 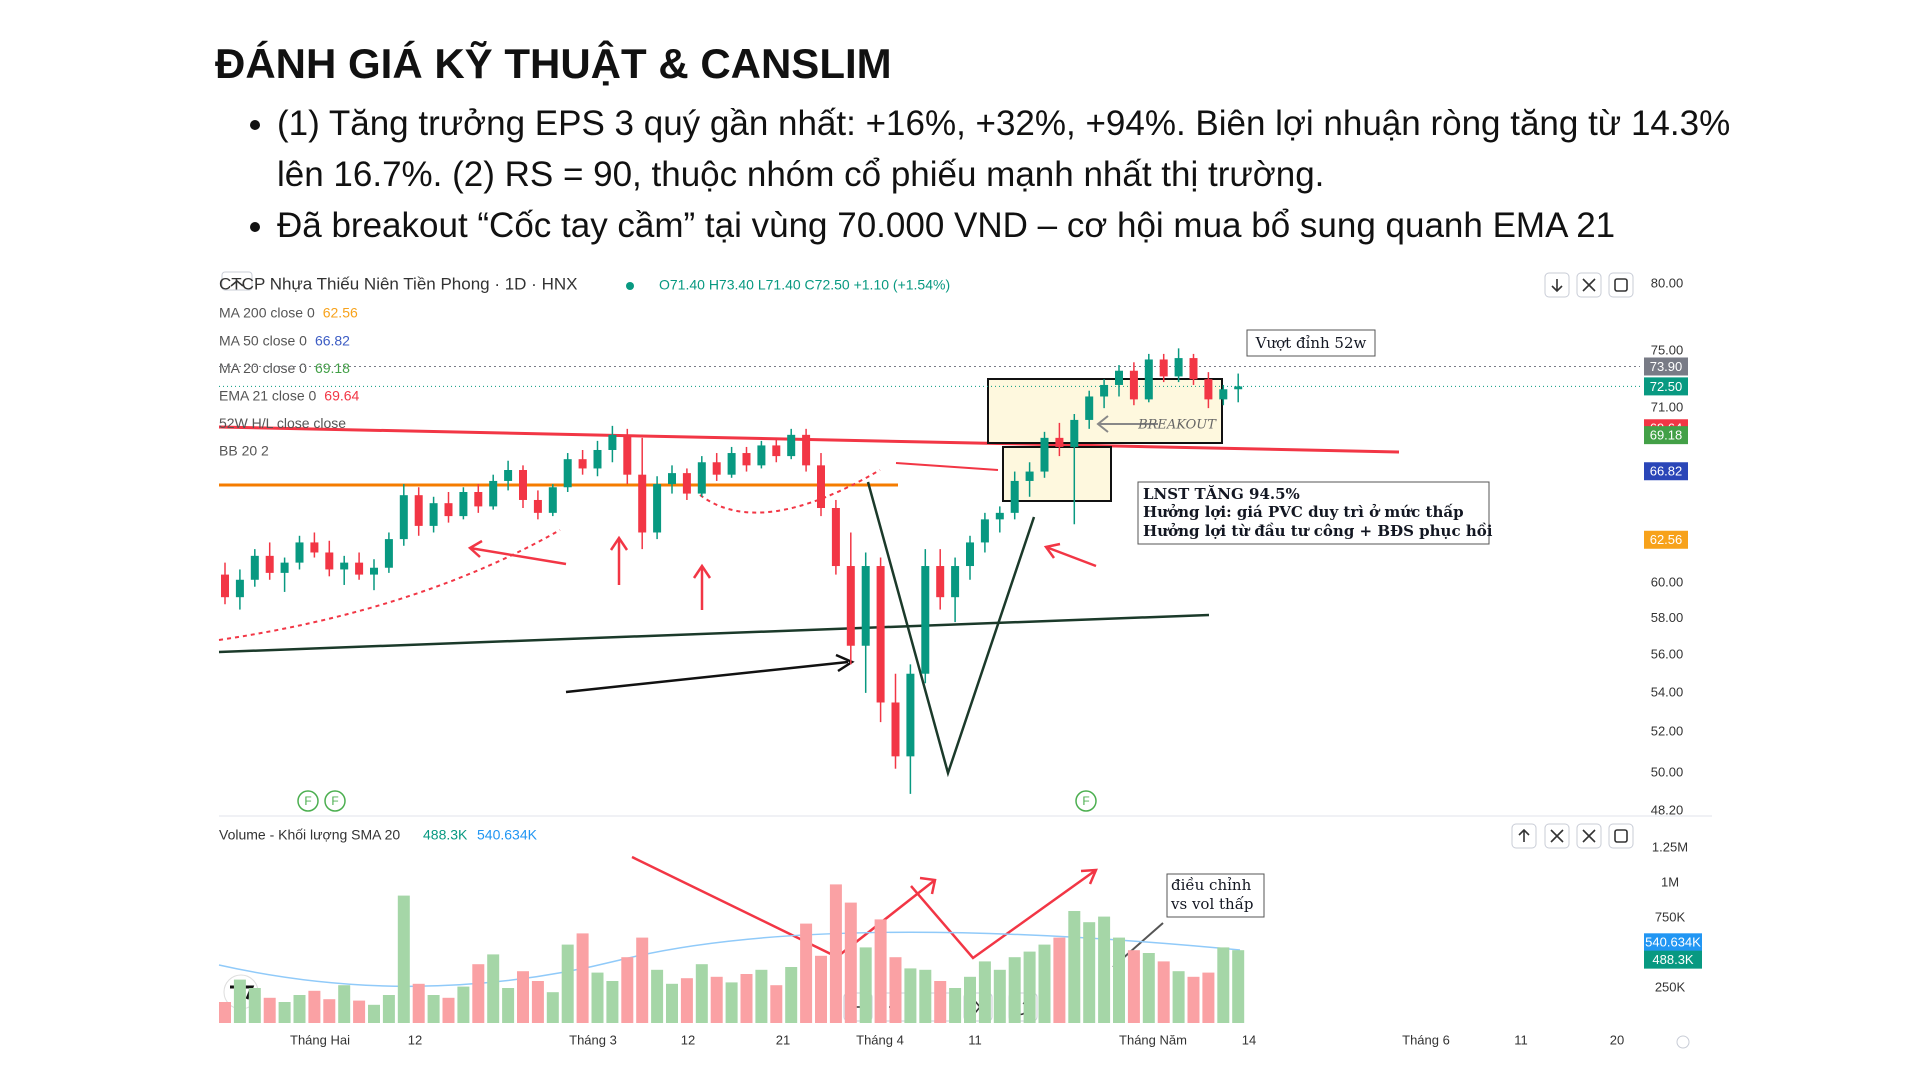 What do you see at coordinates (1670, 846) in the screenshot?
I see `v-tick-label: 1.25M` at bounding box center [1670, 846].